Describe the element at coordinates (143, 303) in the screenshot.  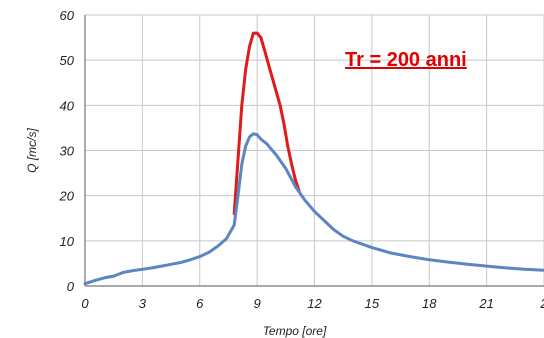
I see `x-tick-label: 3` at that location.